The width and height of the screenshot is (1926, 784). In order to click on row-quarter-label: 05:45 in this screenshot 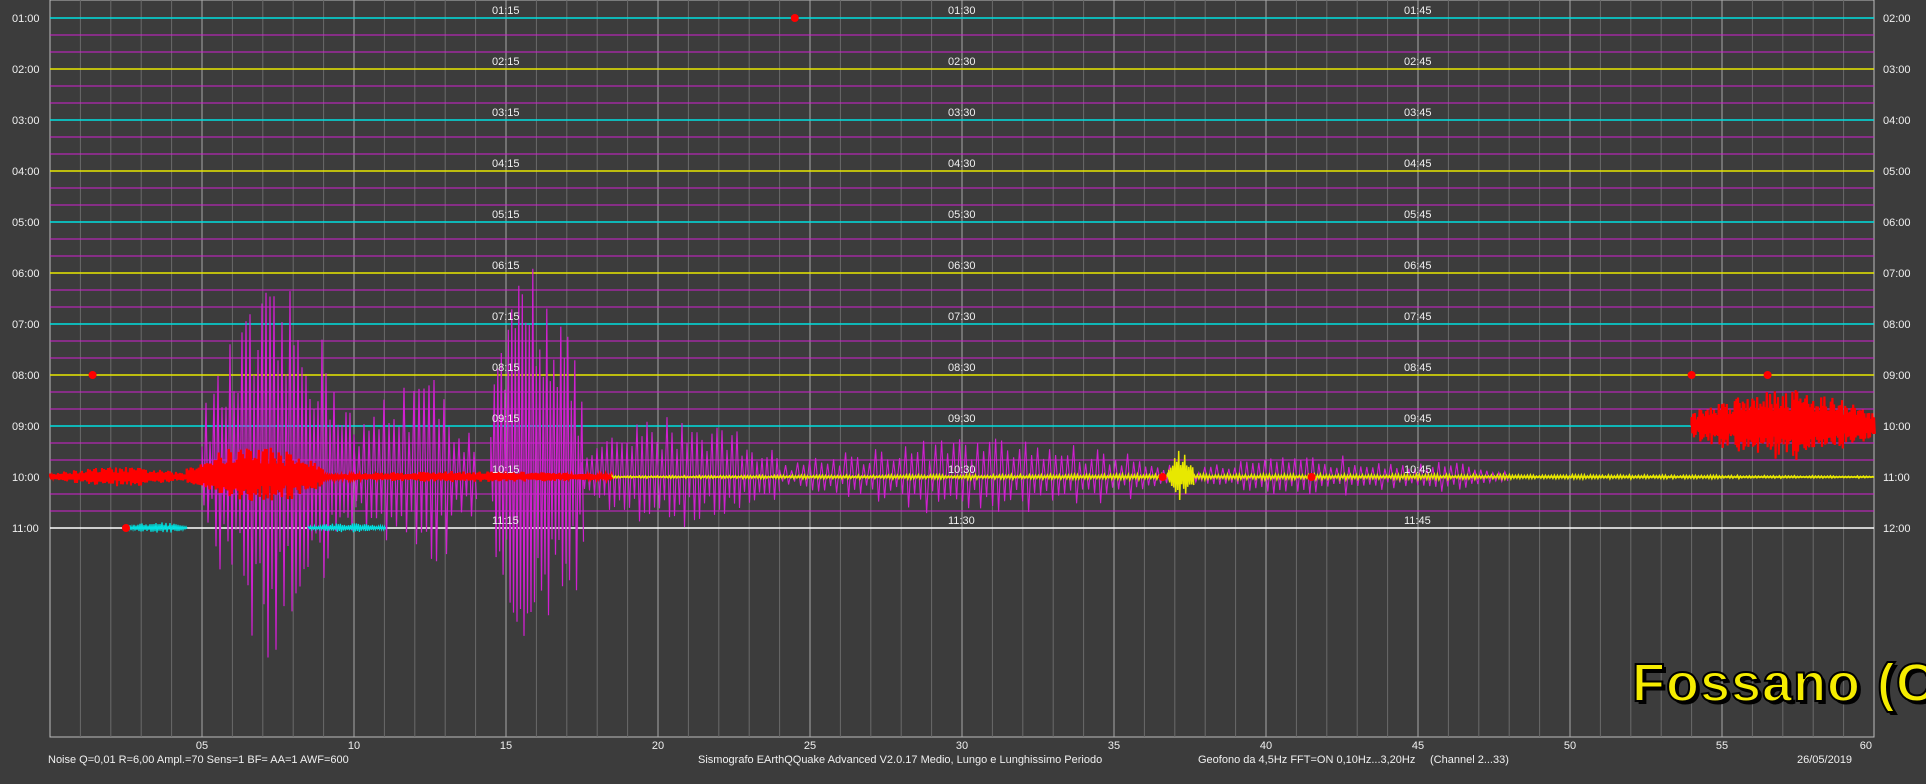, I will do `click(1418, 215)`.